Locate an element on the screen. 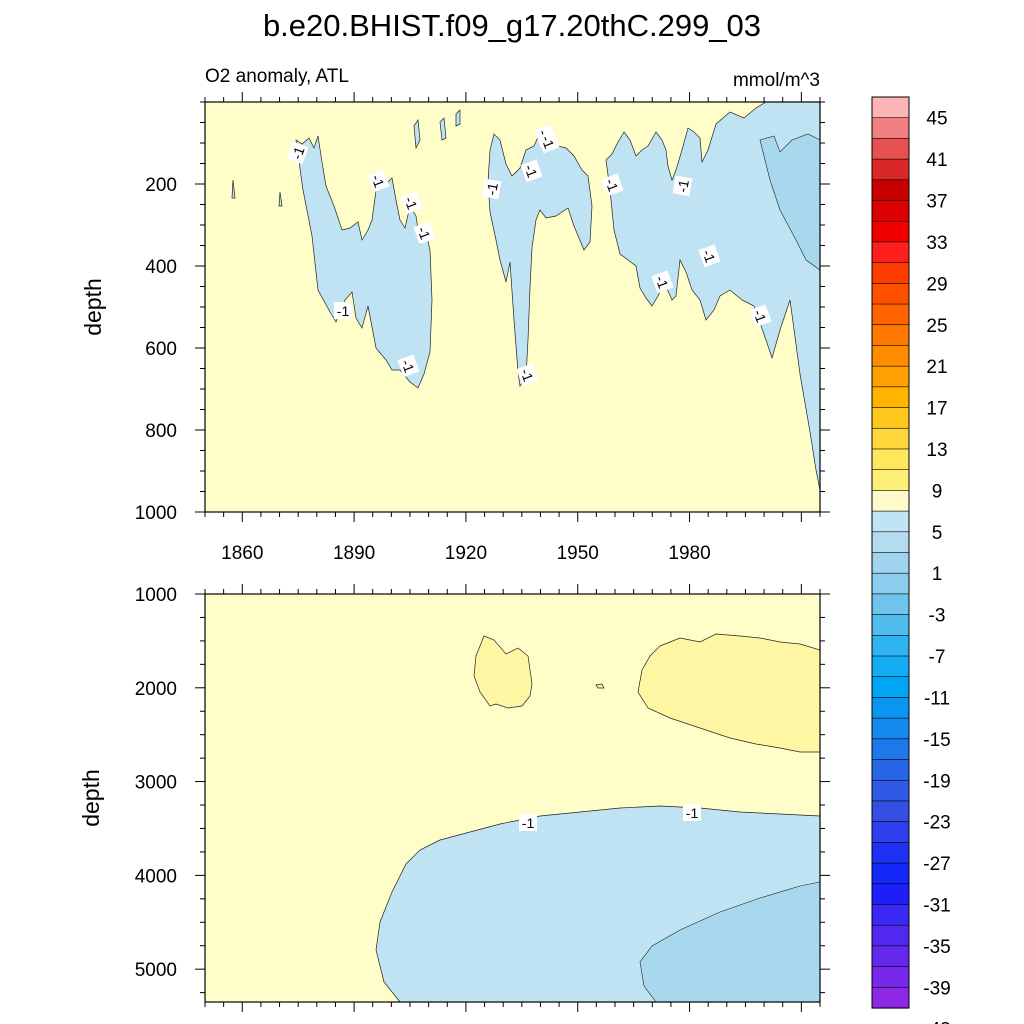  units-label: mmol/m^3 is located at coordinates (776, 80).